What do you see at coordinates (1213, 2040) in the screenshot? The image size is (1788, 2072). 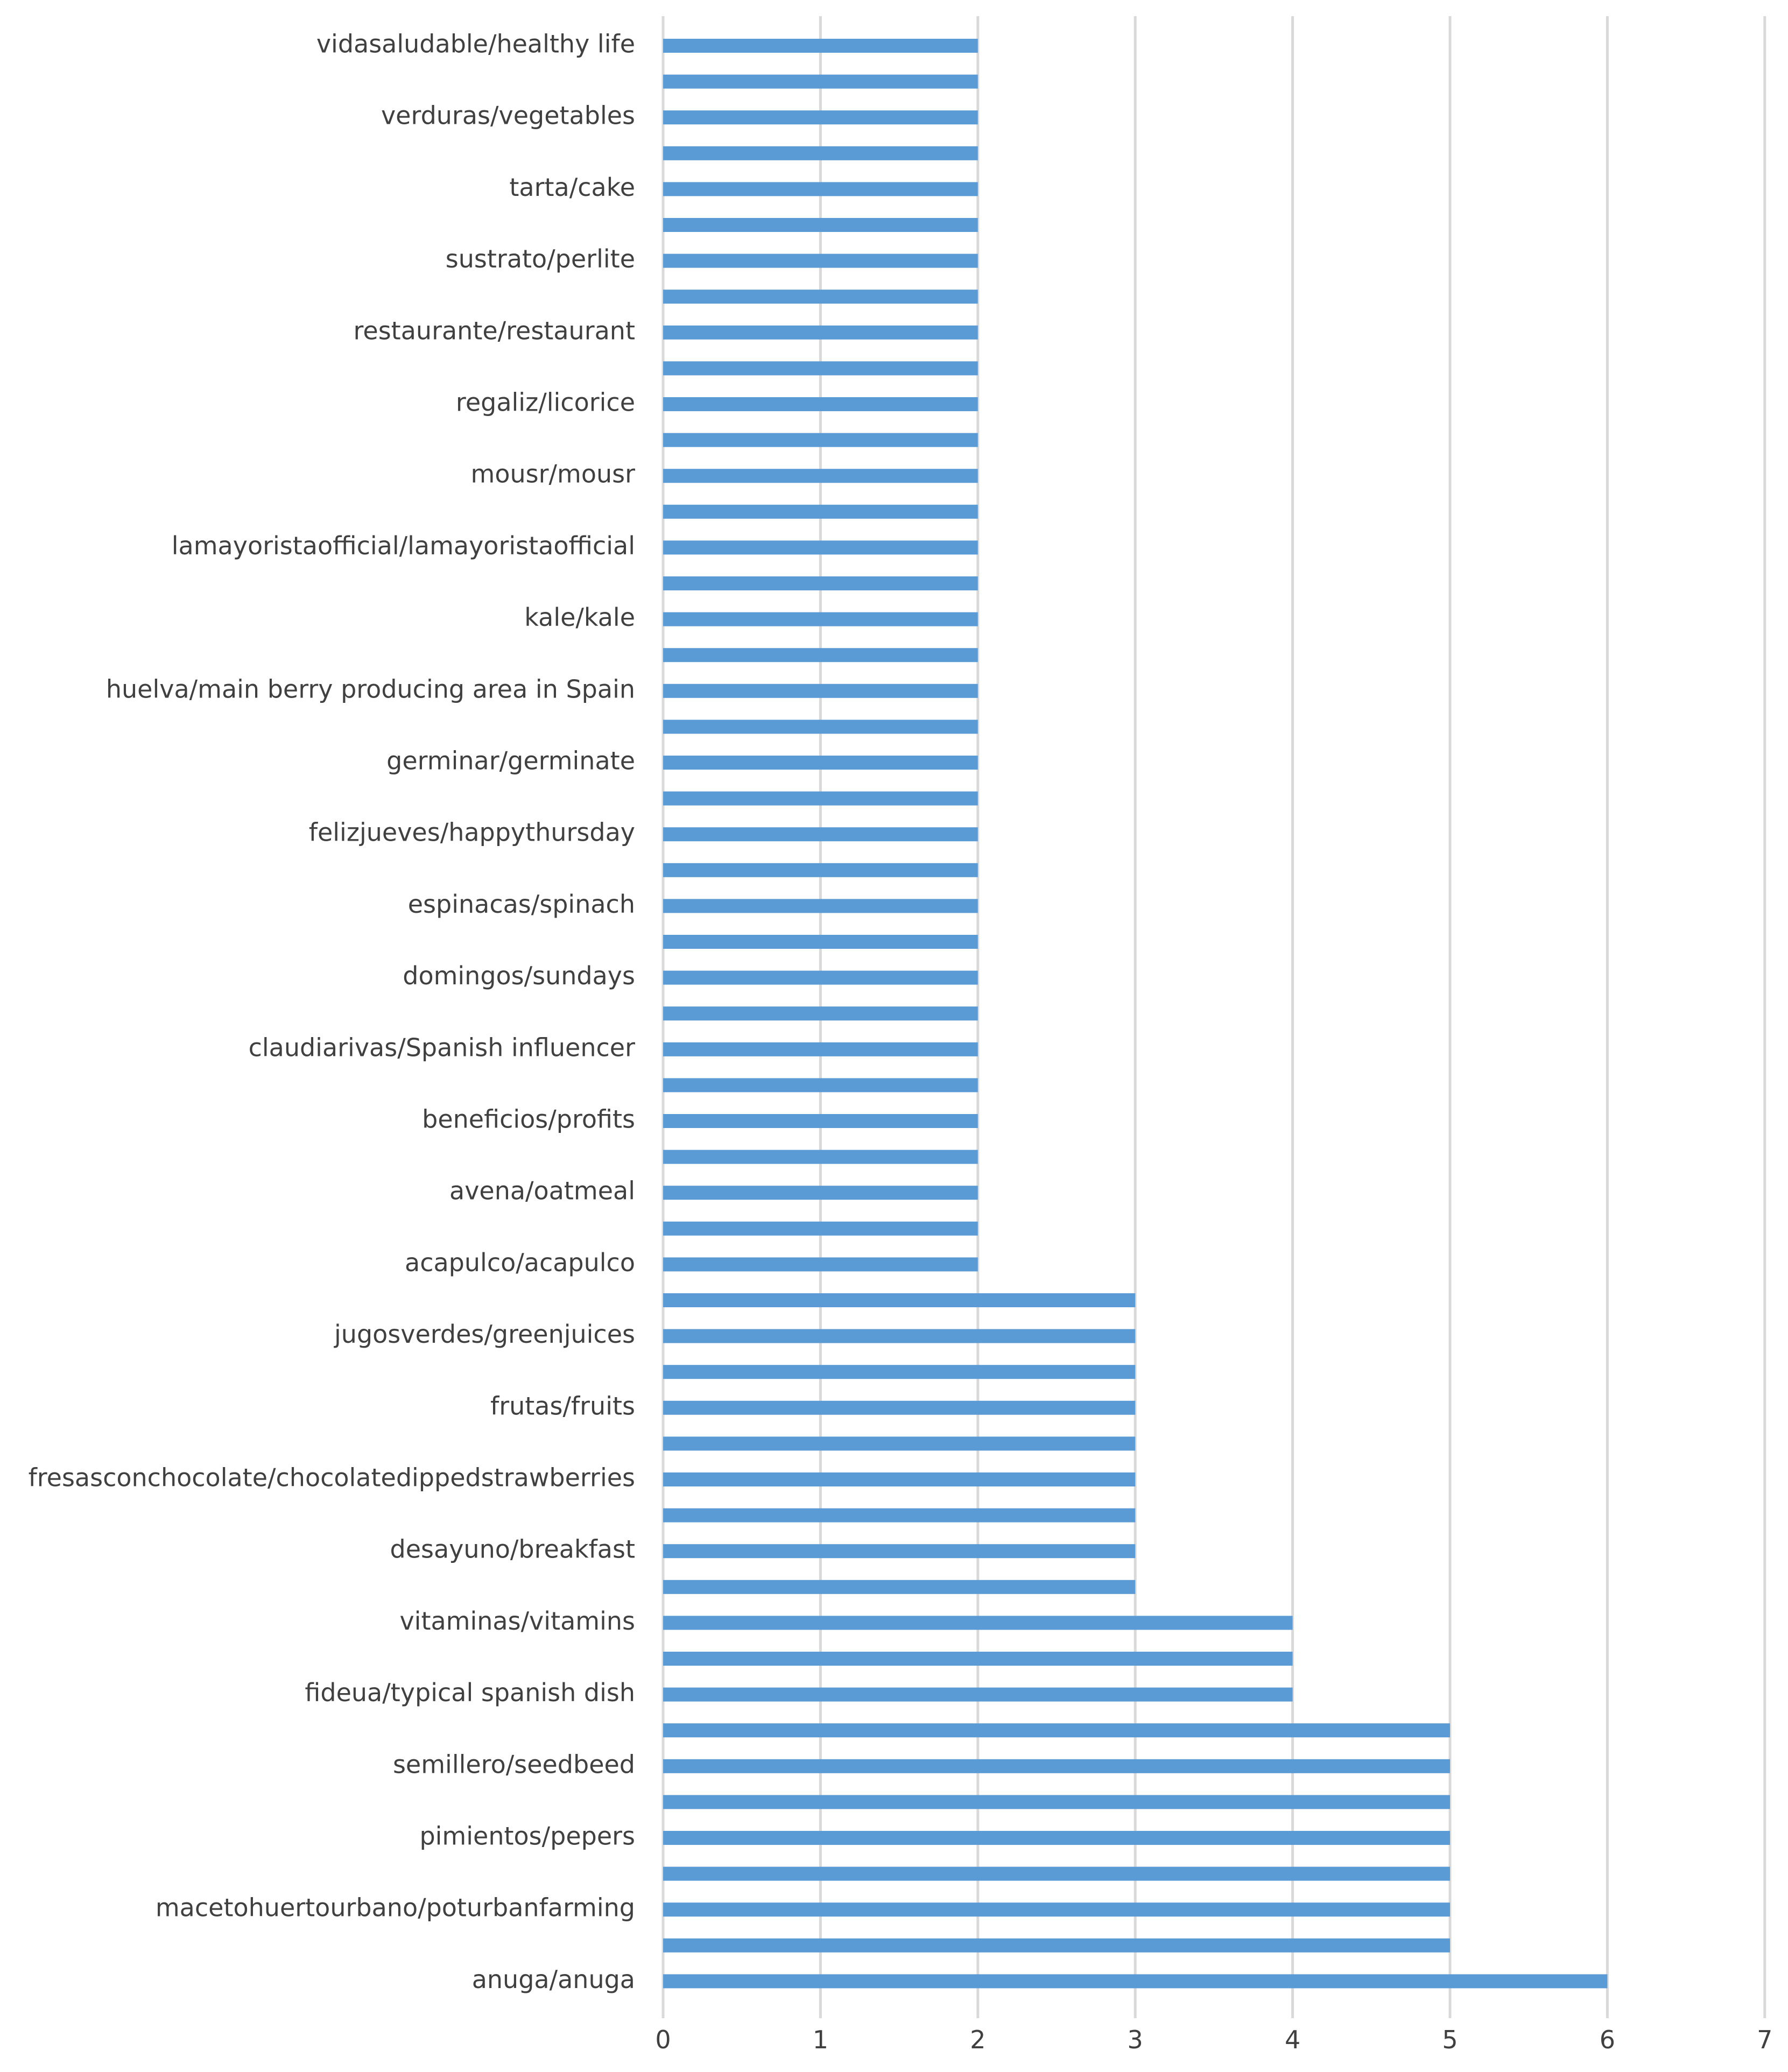 I see `x-axis-tick-labels: 0 1 2 3 4 5 6 7` at bounding box center [1213, 2040].